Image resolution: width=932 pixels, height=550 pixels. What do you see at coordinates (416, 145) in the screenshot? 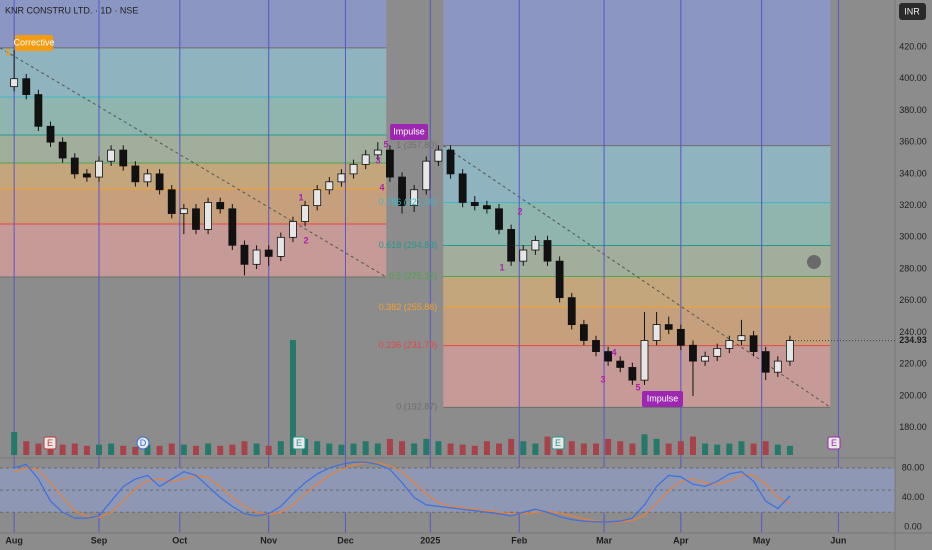
I see `fib-label: 1 (357.80)` at bounding box center [416, 145].